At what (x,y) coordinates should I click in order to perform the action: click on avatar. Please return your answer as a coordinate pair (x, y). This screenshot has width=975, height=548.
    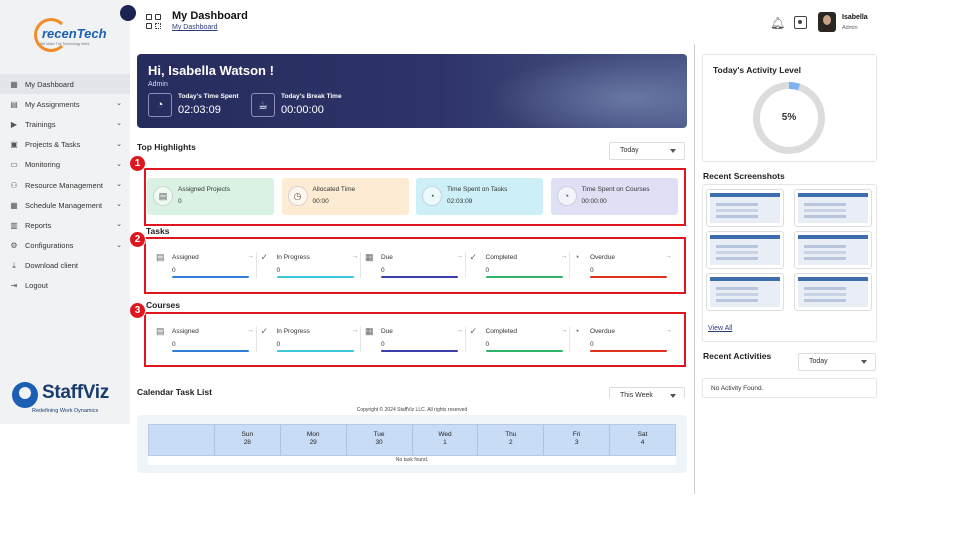
    Looking at the image, I should click on (827, 22).